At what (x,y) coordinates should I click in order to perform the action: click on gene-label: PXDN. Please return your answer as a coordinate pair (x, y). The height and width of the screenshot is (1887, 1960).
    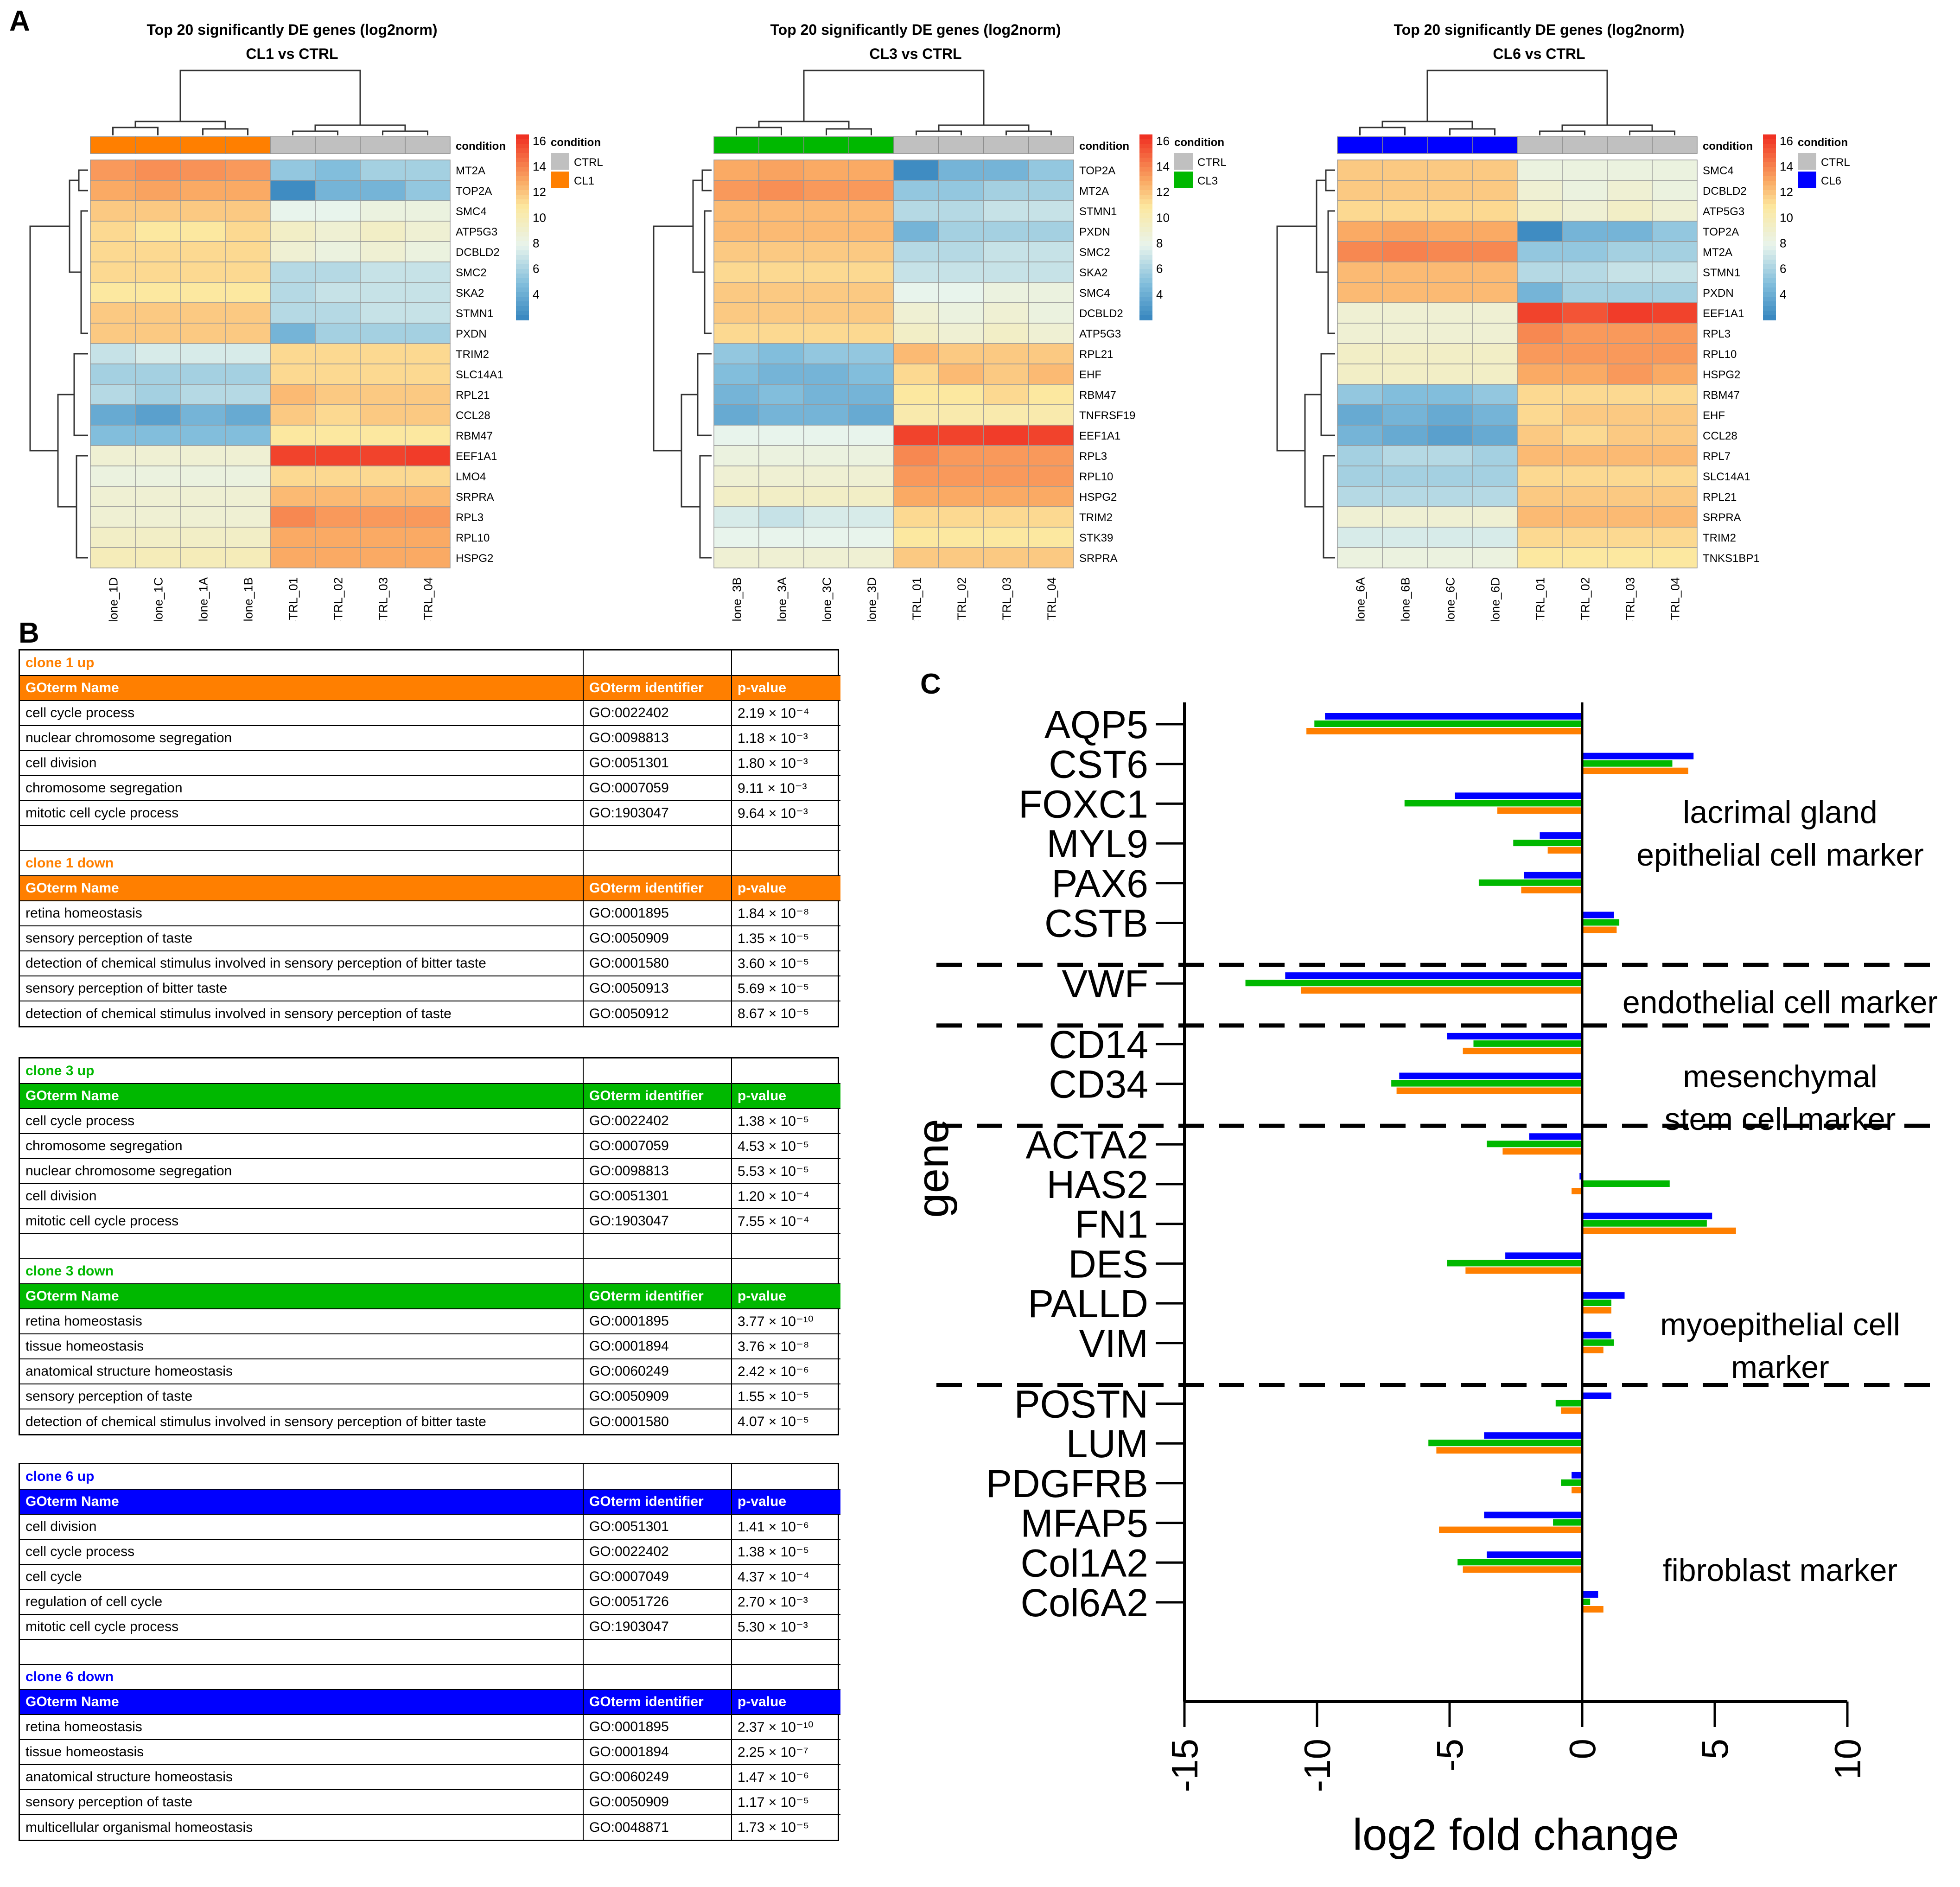
    Looking at the image, I should click on (471, 334).